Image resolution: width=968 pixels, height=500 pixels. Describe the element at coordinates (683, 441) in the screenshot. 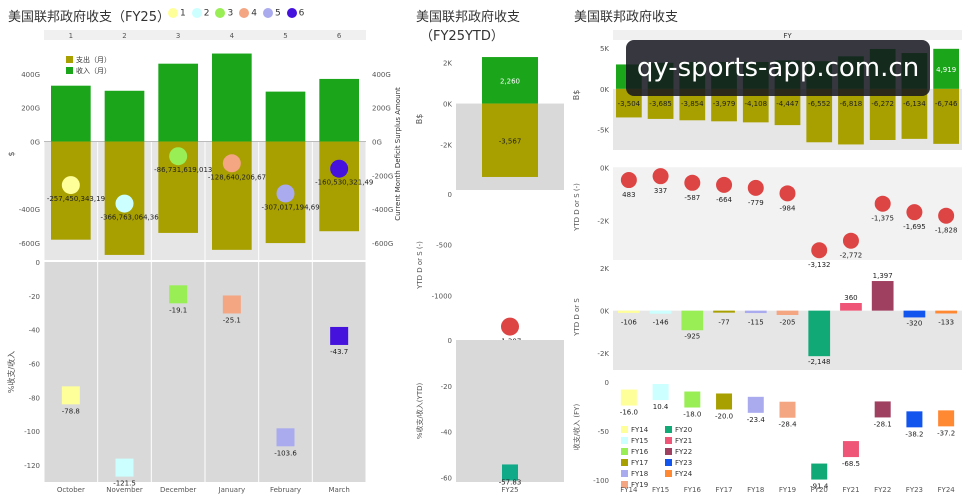

I see `fy-legend-label: FY21` at that location.